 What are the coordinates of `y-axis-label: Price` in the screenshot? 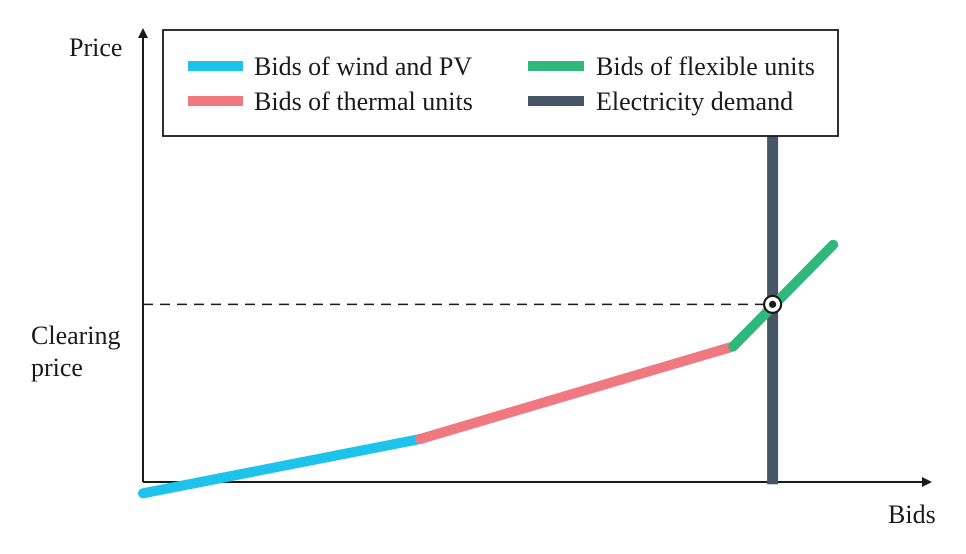 It's located at (95, 47).